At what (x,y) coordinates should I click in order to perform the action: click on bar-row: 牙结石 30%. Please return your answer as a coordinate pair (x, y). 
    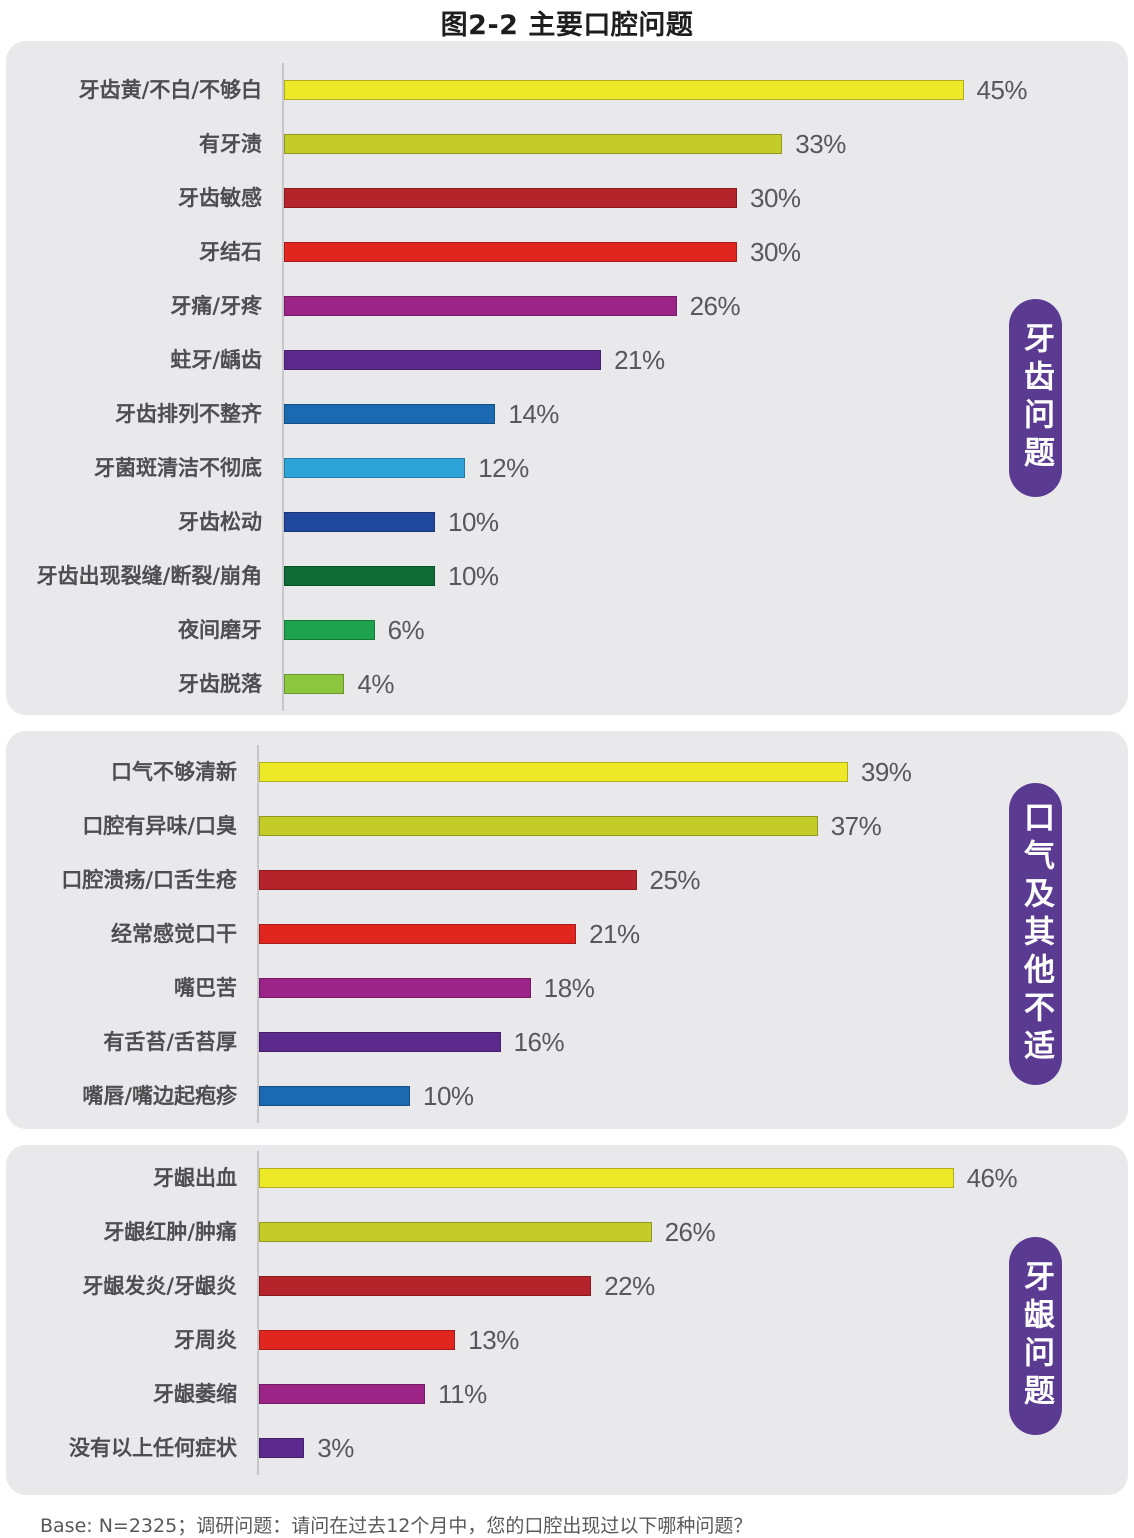
    Looking at the image, I should click on (567, 252).